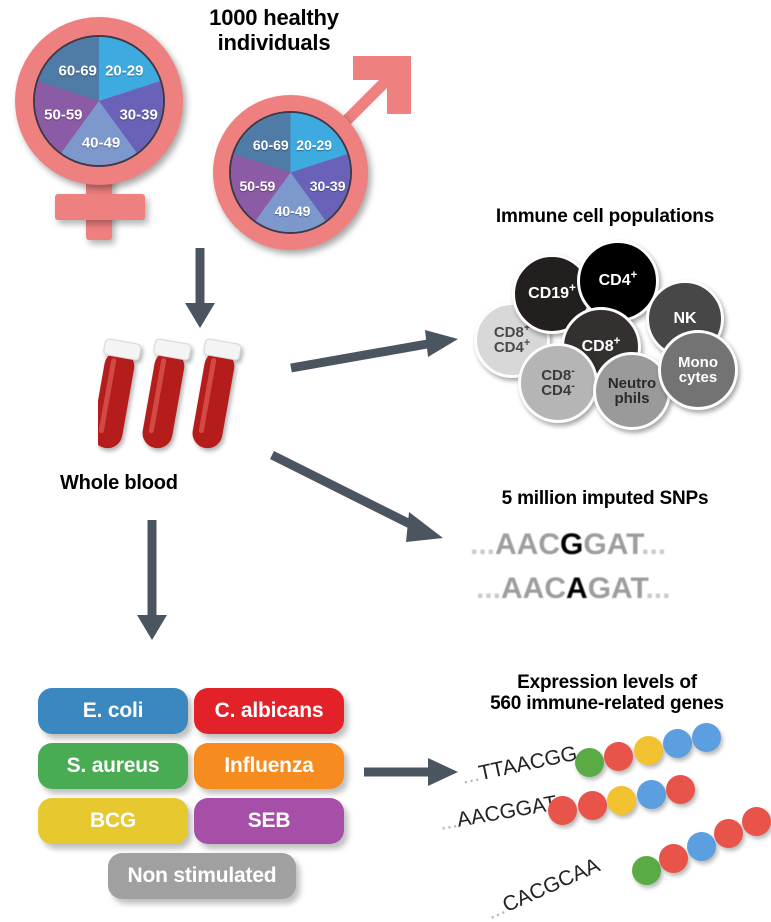 The width and height of the screenshot is (771, 922). I want to click on expression-strand-group: ...TTAACGG ...AACGGAT ...CACGCAA, so click(604, 816).